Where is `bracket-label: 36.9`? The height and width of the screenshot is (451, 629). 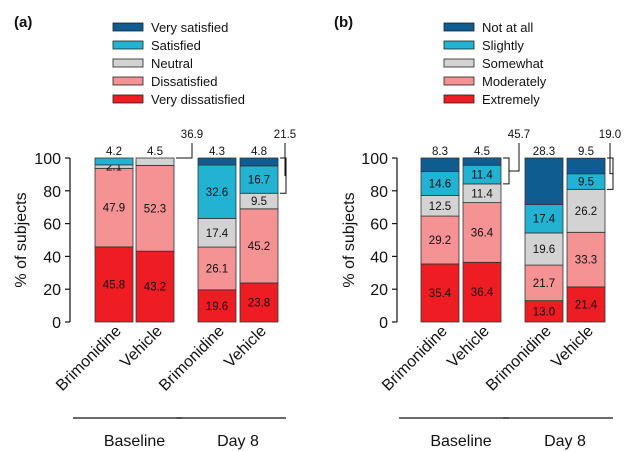 bracket-label: 36.9 is located at coordinates (192, 135).